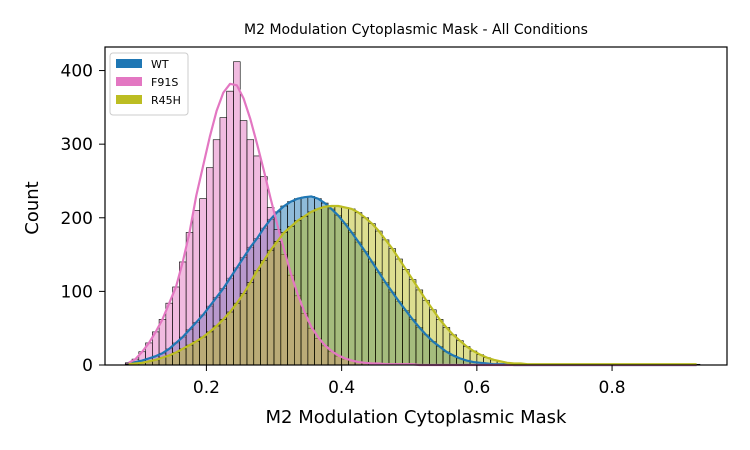  What do you see at coordinates (77, 72) in the screenshot?
I see `y-tick-label: 400` at bounding box center [77, 72].